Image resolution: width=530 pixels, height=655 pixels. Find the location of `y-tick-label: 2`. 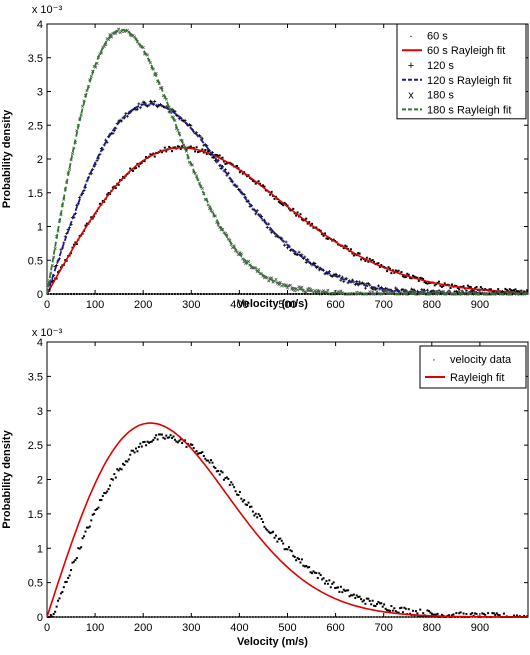

y-tick-label: 2 is located at coordinates (40, 160).